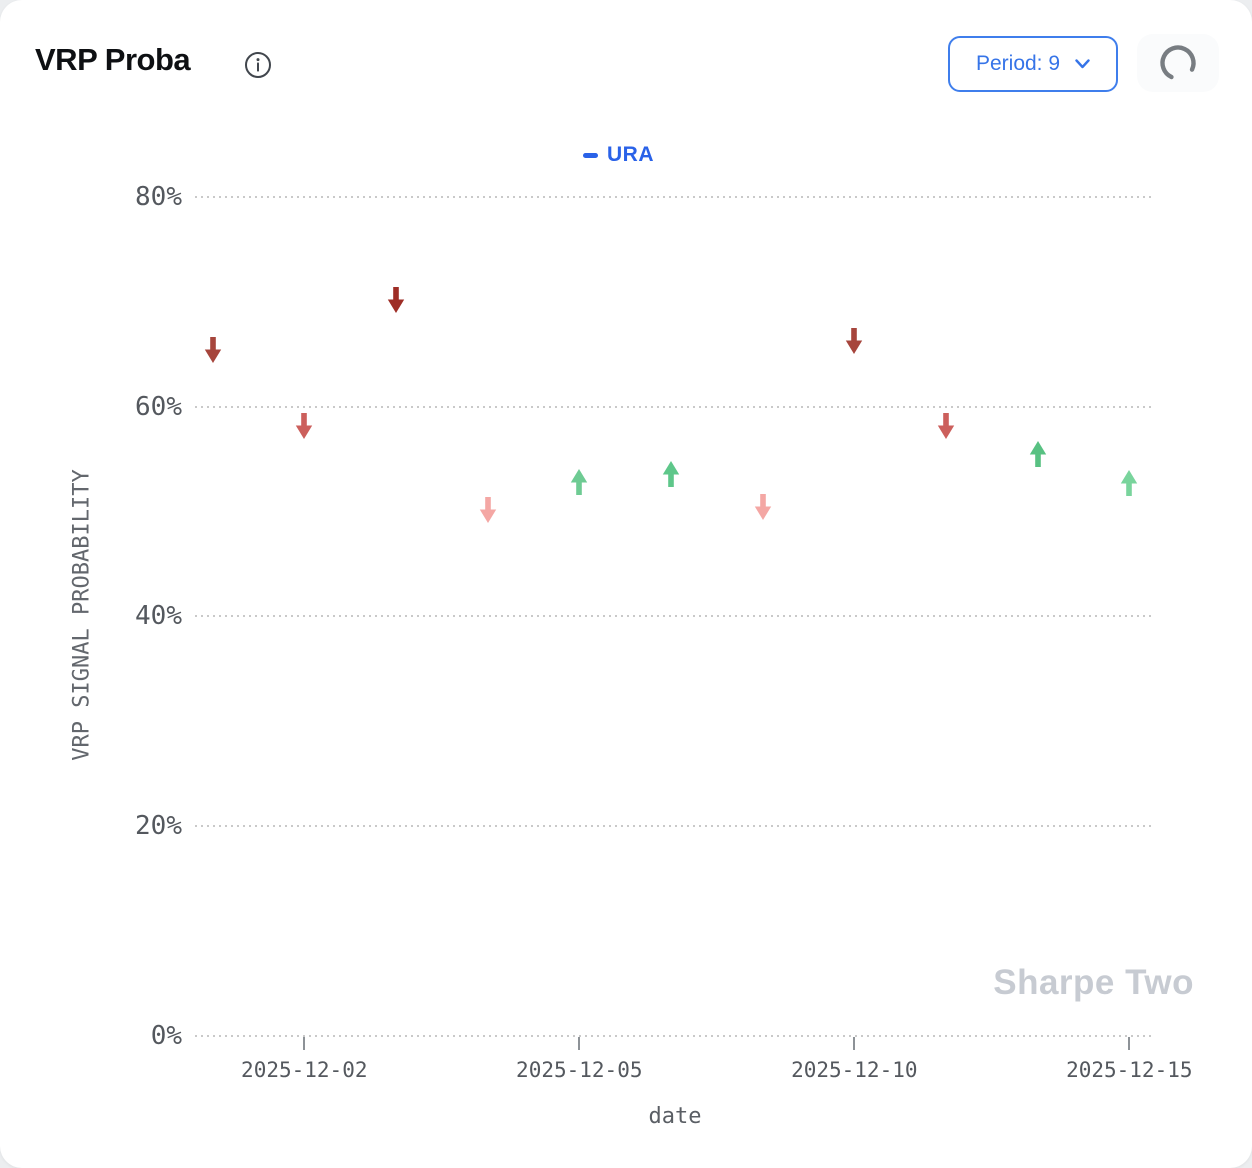  What do you see at coordinates (579, 1070) in the screenshot?
I see `x-tick-label: 2025-12-05` at bounding box center [579, 1070].